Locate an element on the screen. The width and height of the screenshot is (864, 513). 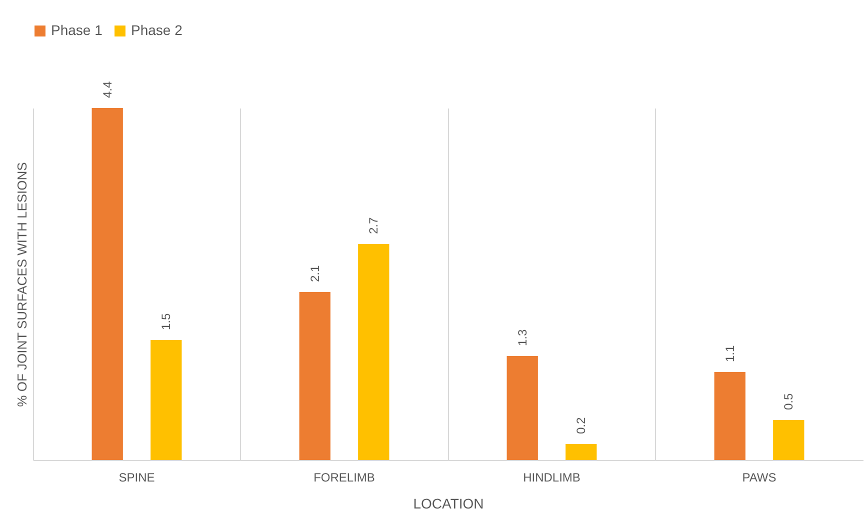
data-label: 2.1 is located at coordinates (315, 273).